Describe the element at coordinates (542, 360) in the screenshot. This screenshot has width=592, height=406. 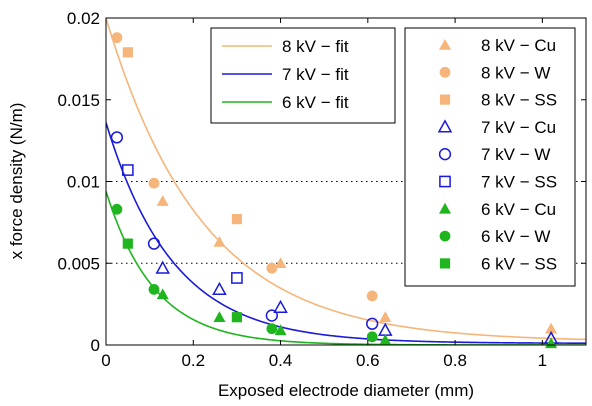
I see `x-tick-label: 1` at that location.